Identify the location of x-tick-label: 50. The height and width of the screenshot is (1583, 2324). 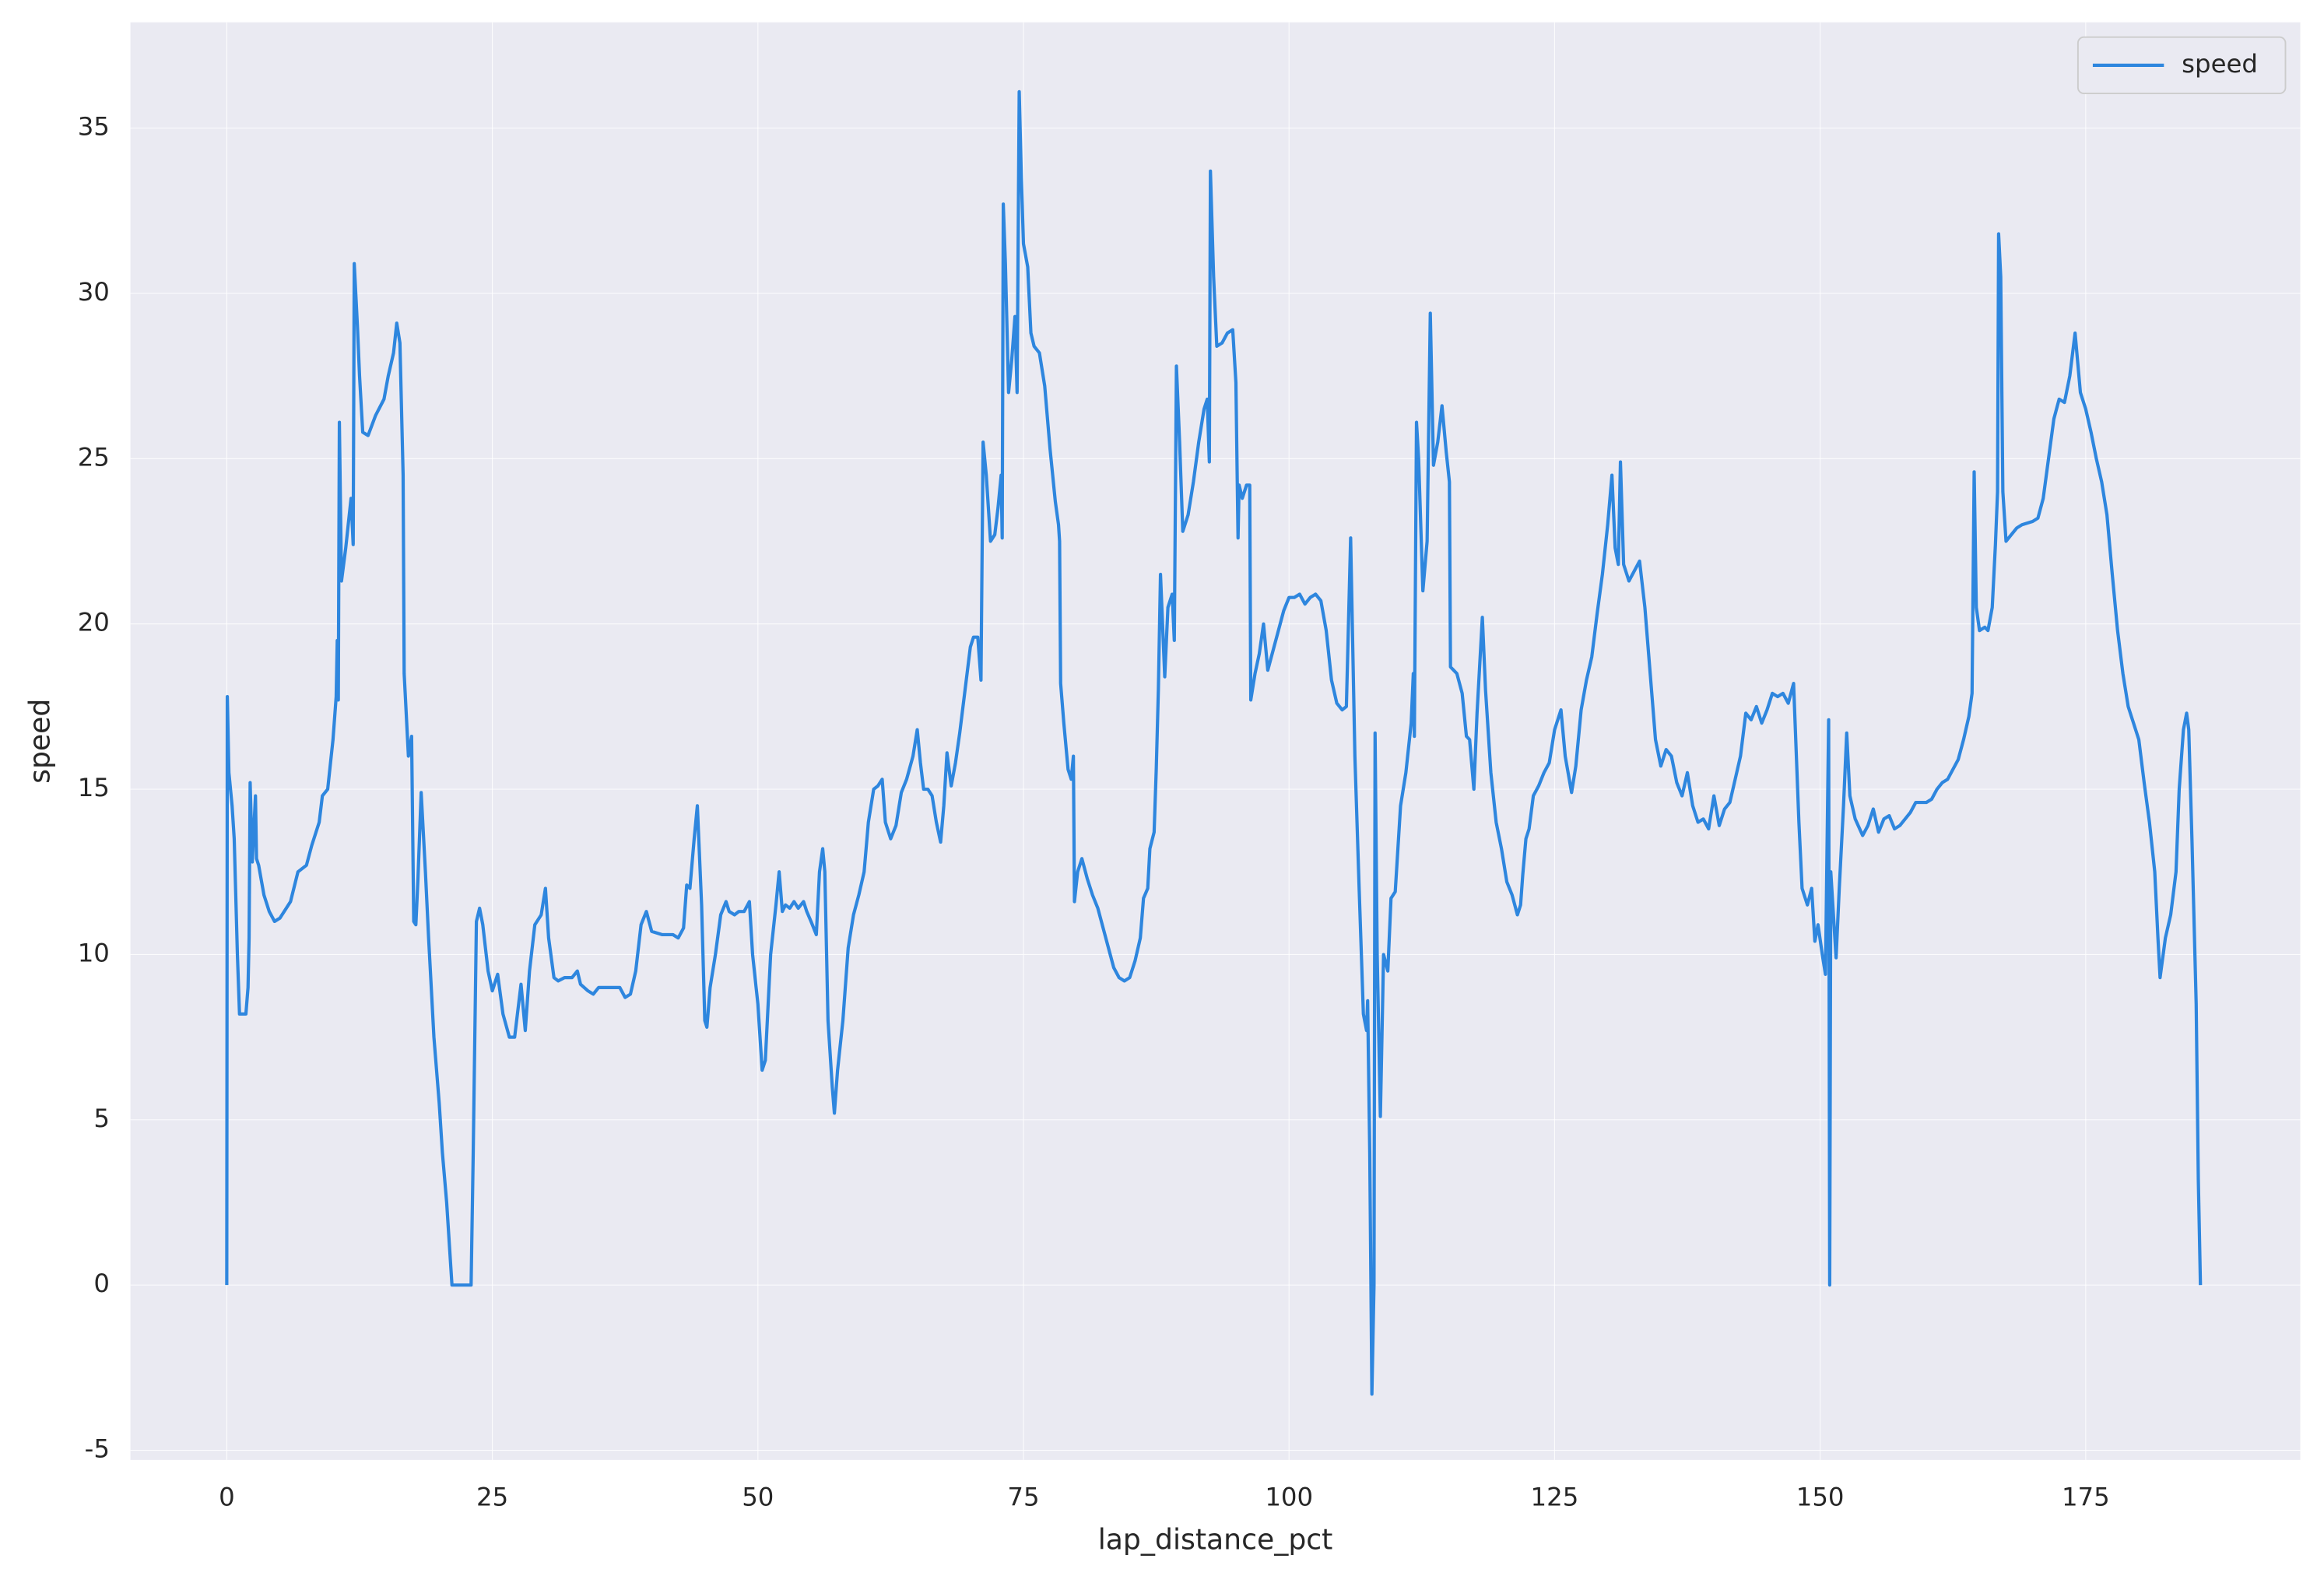
(758, 1496).